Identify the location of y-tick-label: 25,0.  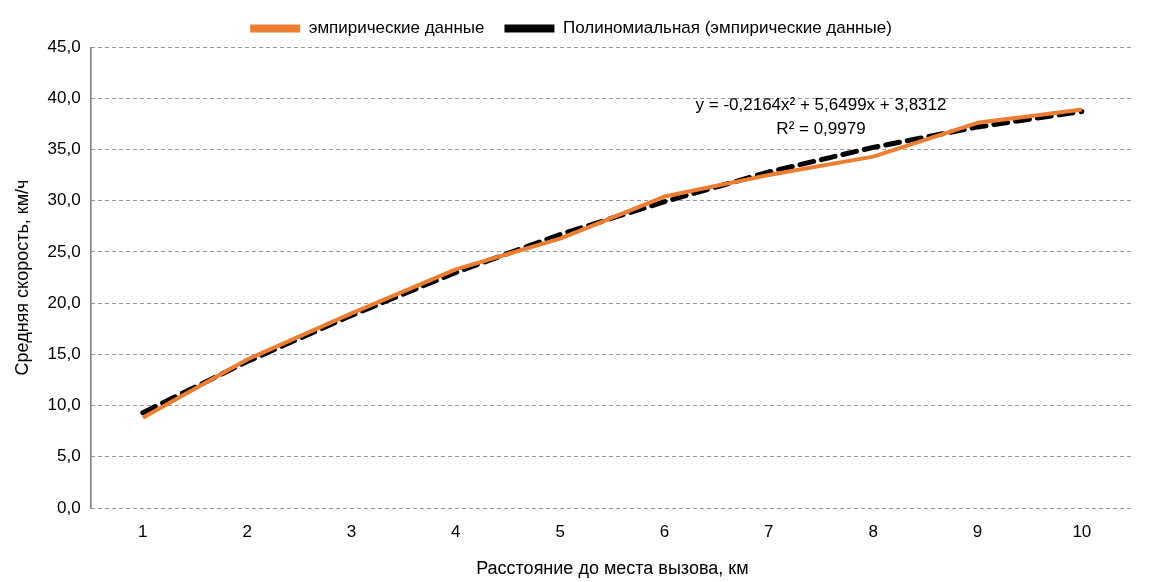
(64, 251).